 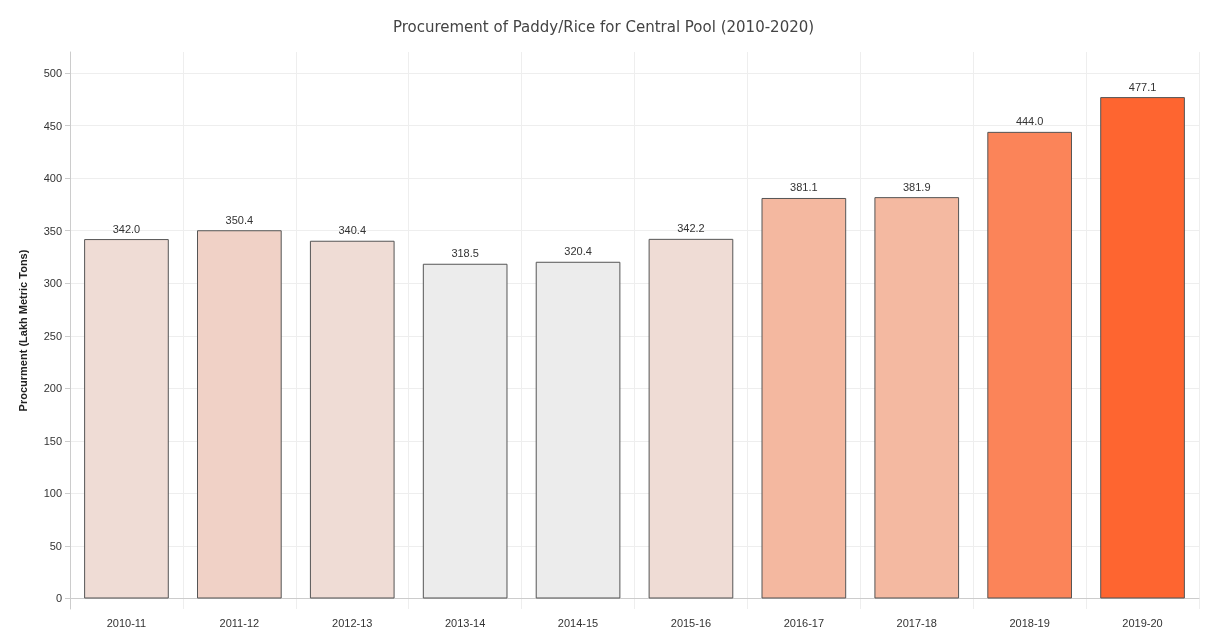 I want to click on y-tick-label: 250, so click(x=52, y=335).